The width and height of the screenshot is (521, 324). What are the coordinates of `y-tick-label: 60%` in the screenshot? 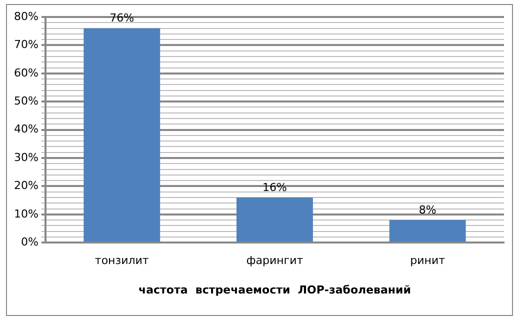 It's located at (26, 73).